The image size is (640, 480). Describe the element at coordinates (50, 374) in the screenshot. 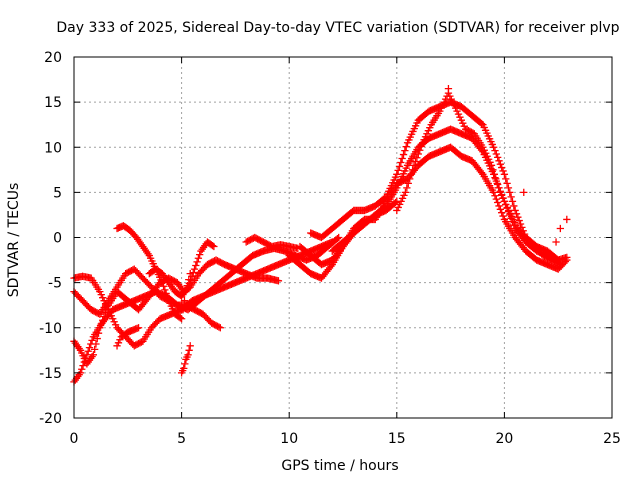

I see `y-tick-label: -15` at that location.